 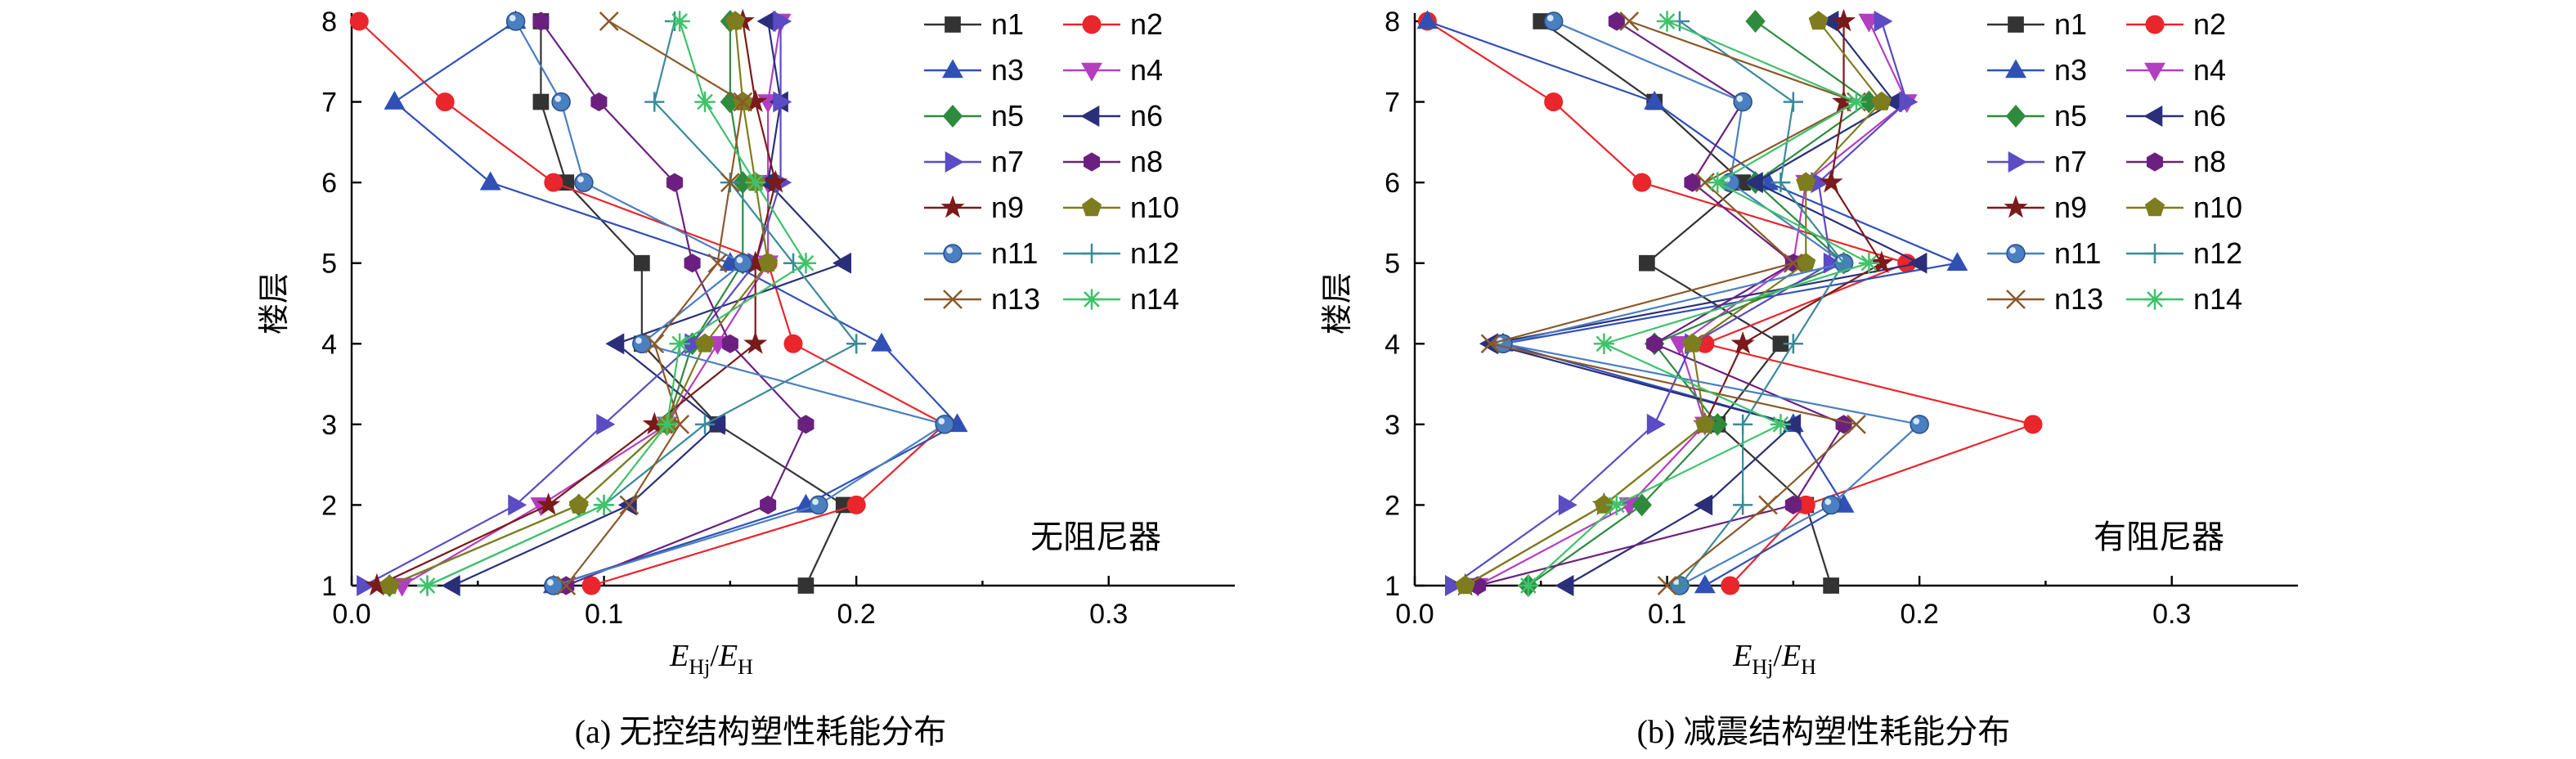 What do you see at coordinates (2154, 253) in the screenshot?
I see `legend-marker-n12` at bounding box center [2154, 253].